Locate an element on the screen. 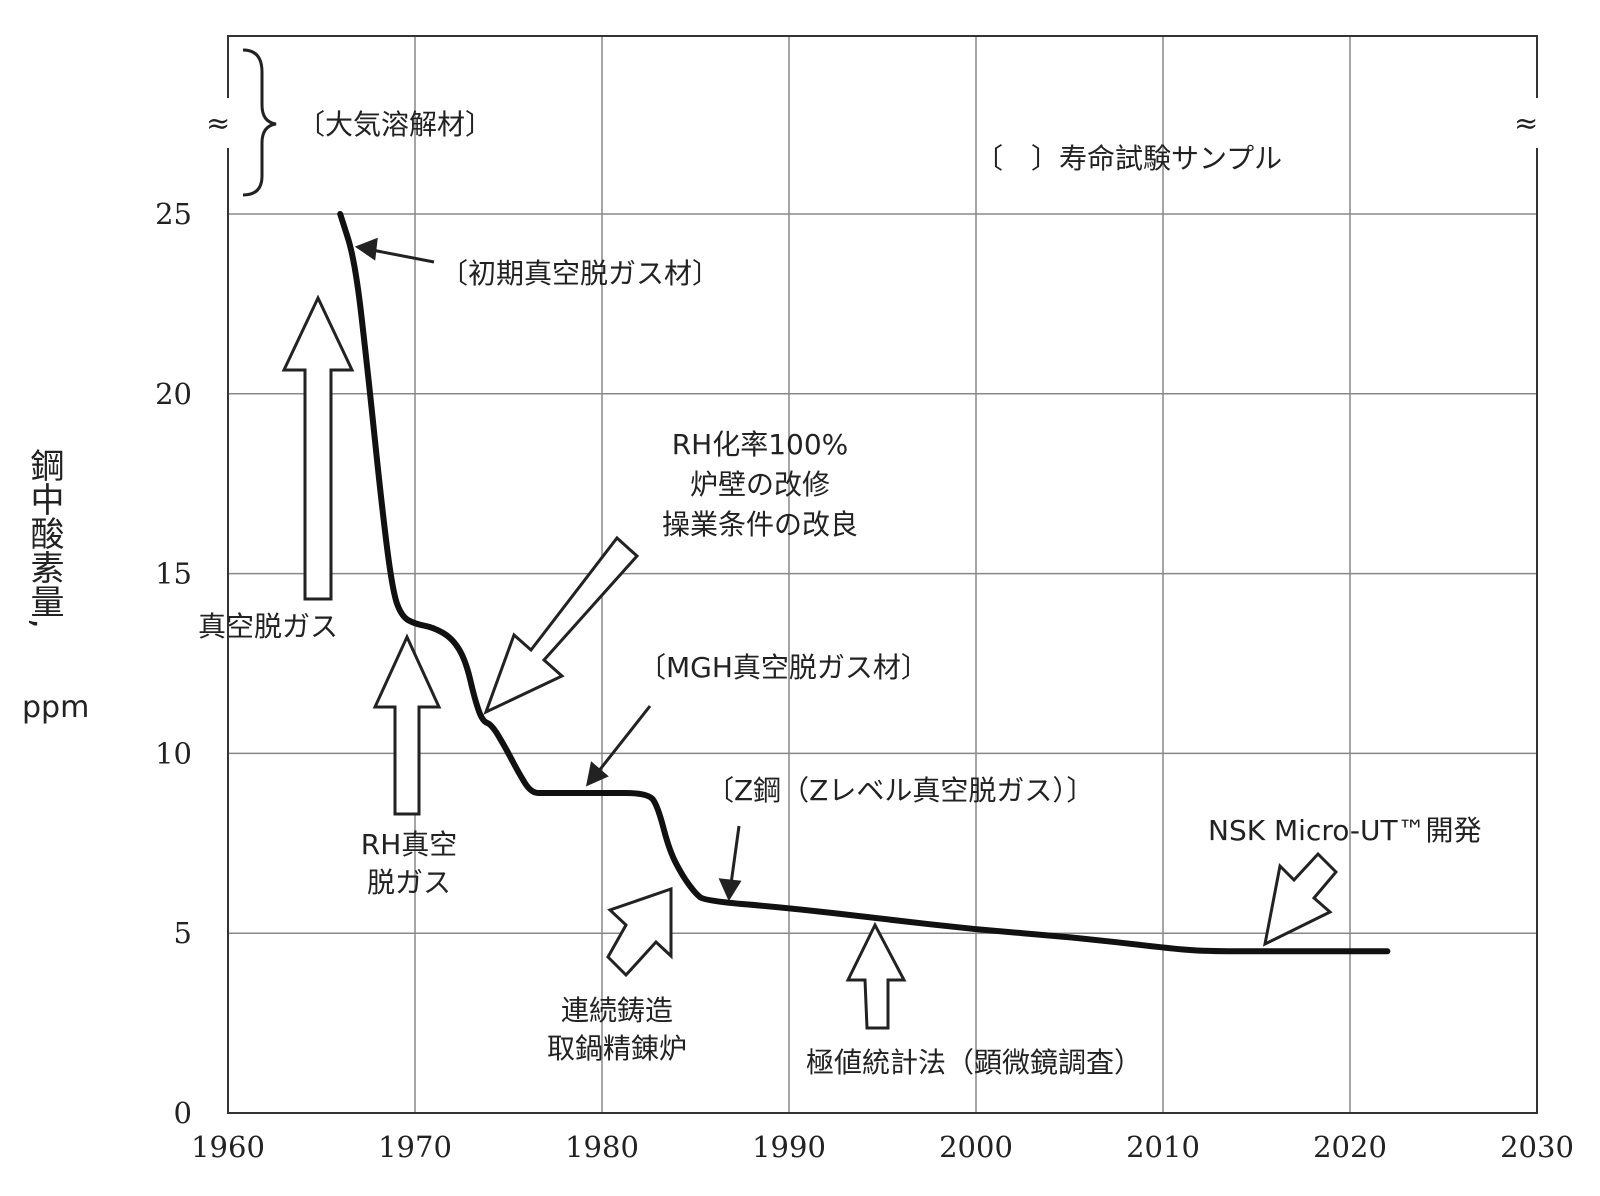 The height and width of the screenshot is (1196, 1600). arrow-rh-rate is located at coordinates (561, 625).